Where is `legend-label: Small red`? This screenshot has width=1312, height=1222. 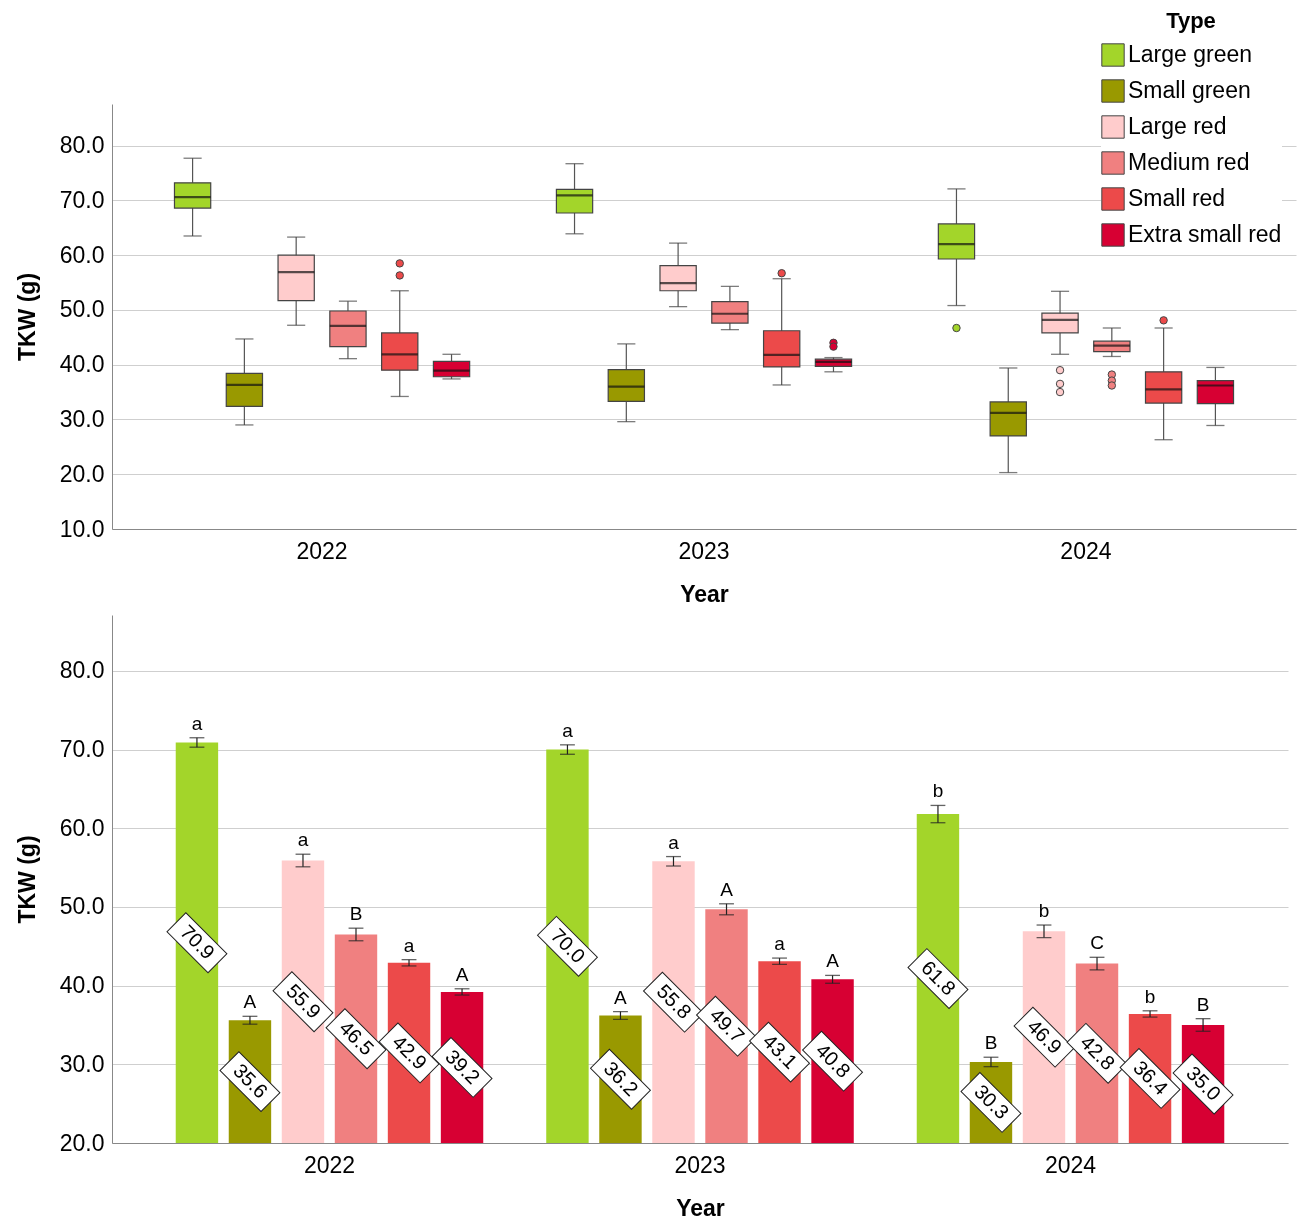 legend-label: Small red is located at coordinates (1177, 198).